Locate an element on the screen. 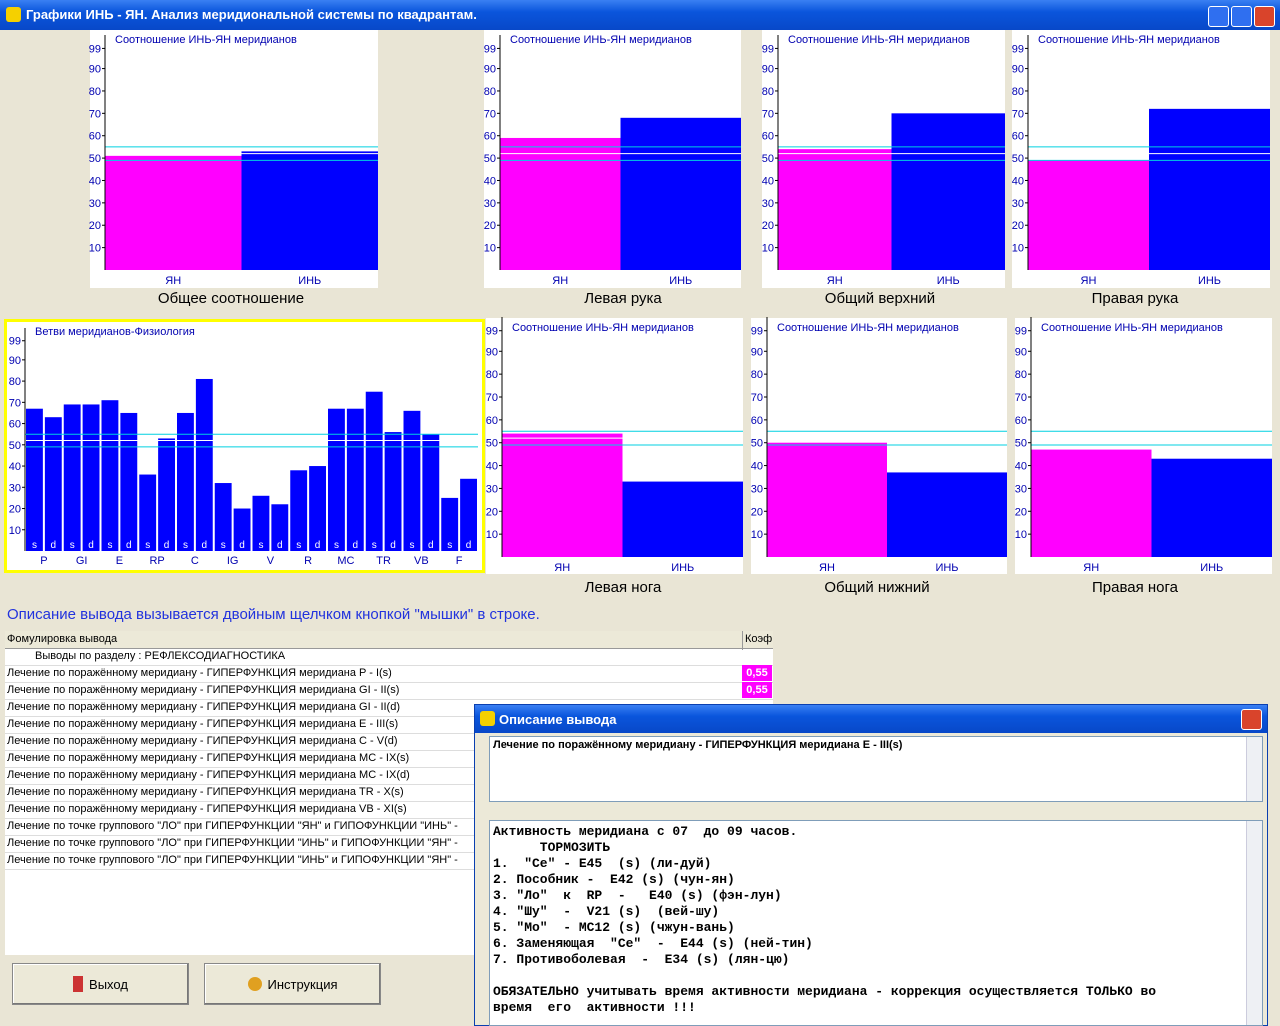 This screenshot has height=1026, width=1280. section-label: Выводы по разделу : РЕФЛЕКСОДИАГНОСТИКА is located at coordinates (160, 656).